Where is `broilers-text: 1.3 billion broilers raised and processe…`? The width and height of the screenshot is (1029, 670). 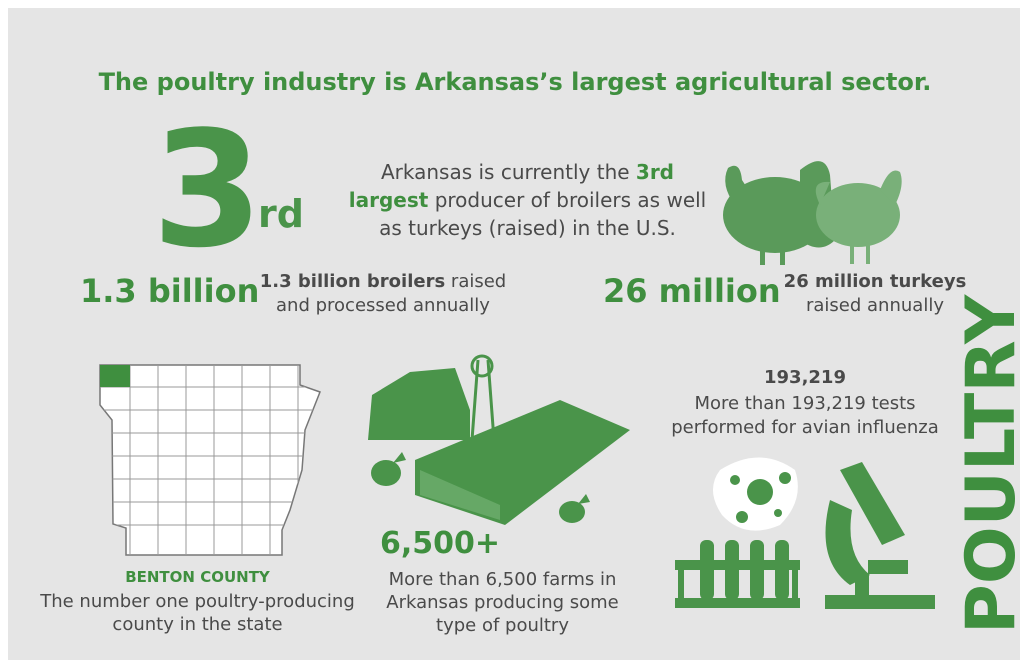
broilers-text: 1.3 billion broilers raised and processe… is located at coordinates (383, 294).